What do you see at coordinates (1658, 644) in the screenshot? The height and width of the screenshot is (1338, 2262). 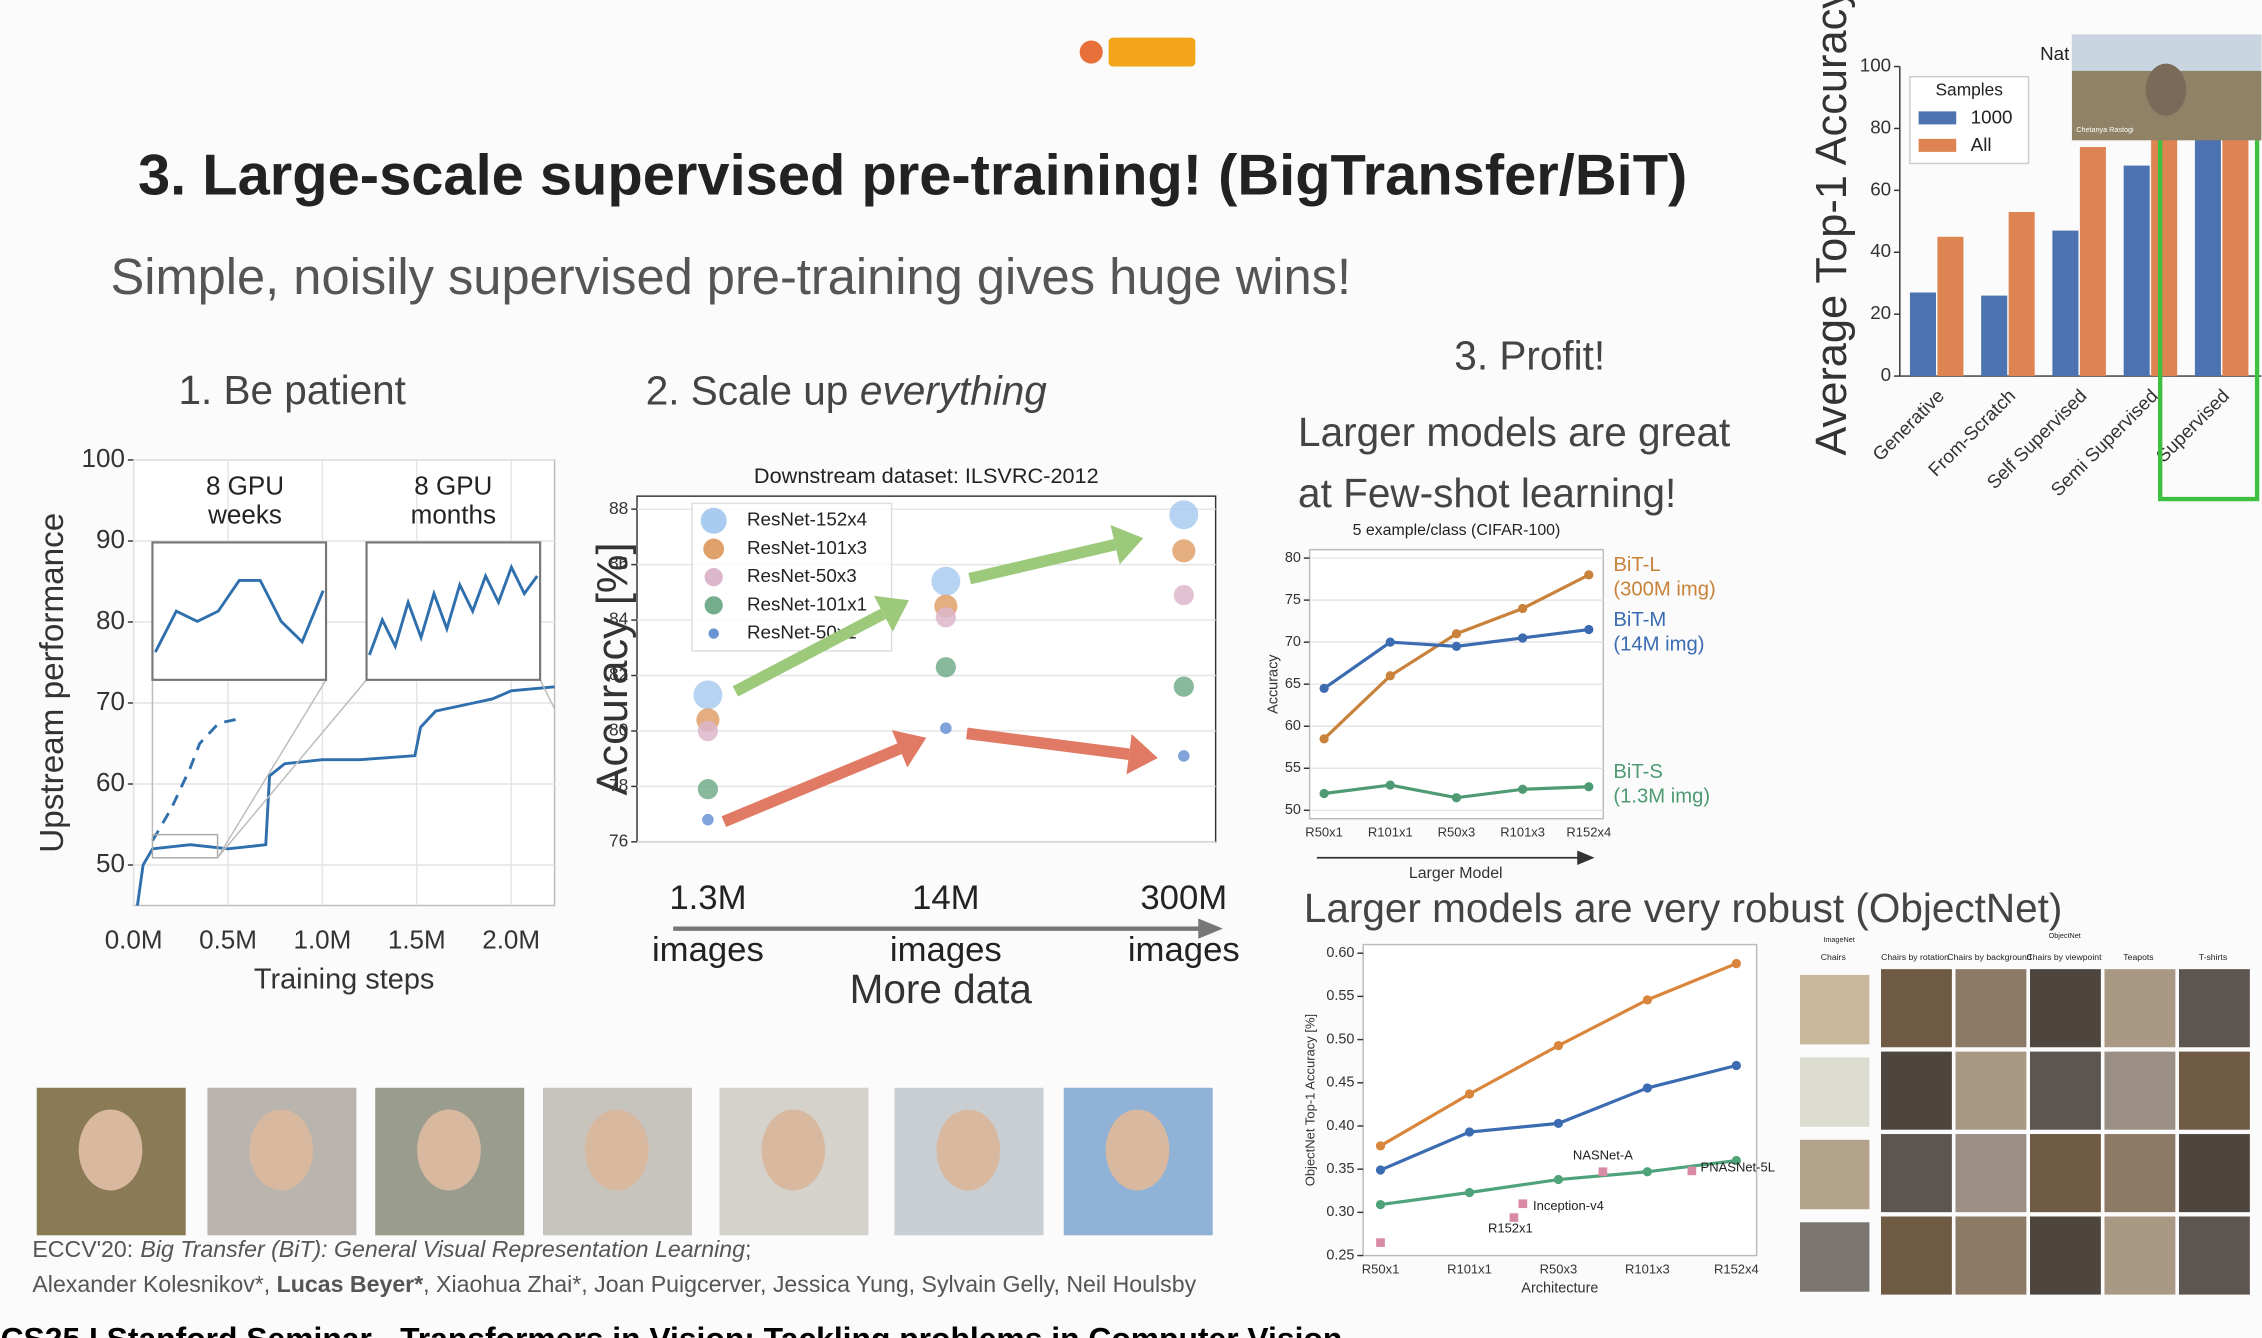 I see `series-note: (14M img)` at bounding box center [1658, 644].